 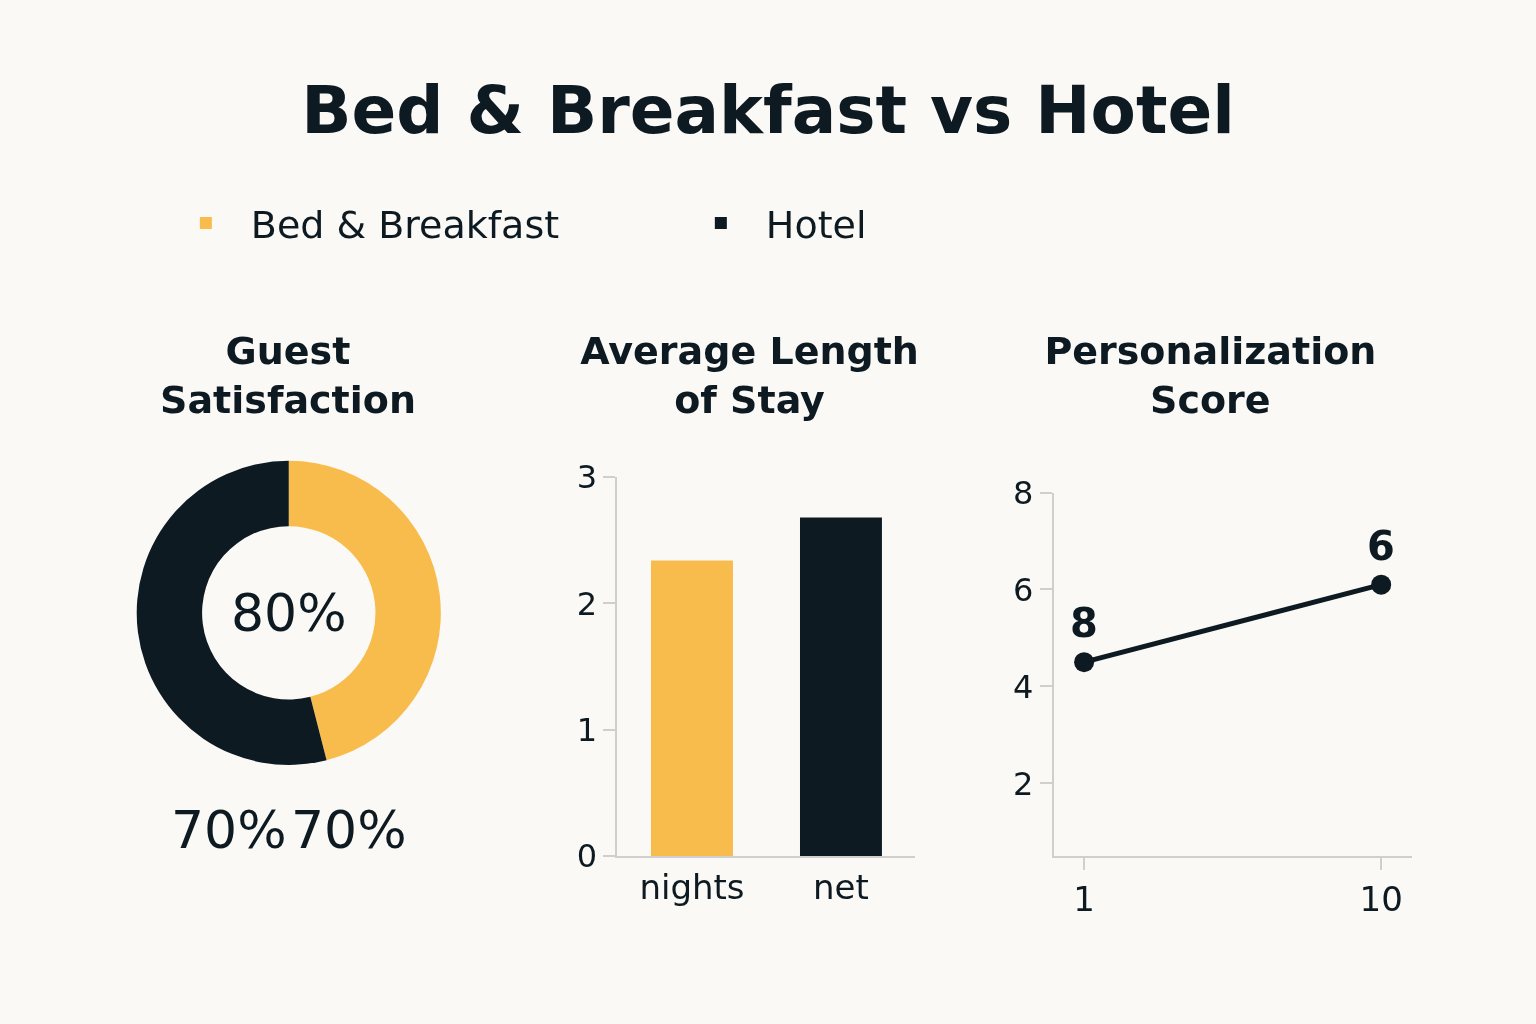 What do you see at coordinates (1381, 898) in the screenshot?
I see `x-tick-label: 10` at bounding box center [1381, 898].